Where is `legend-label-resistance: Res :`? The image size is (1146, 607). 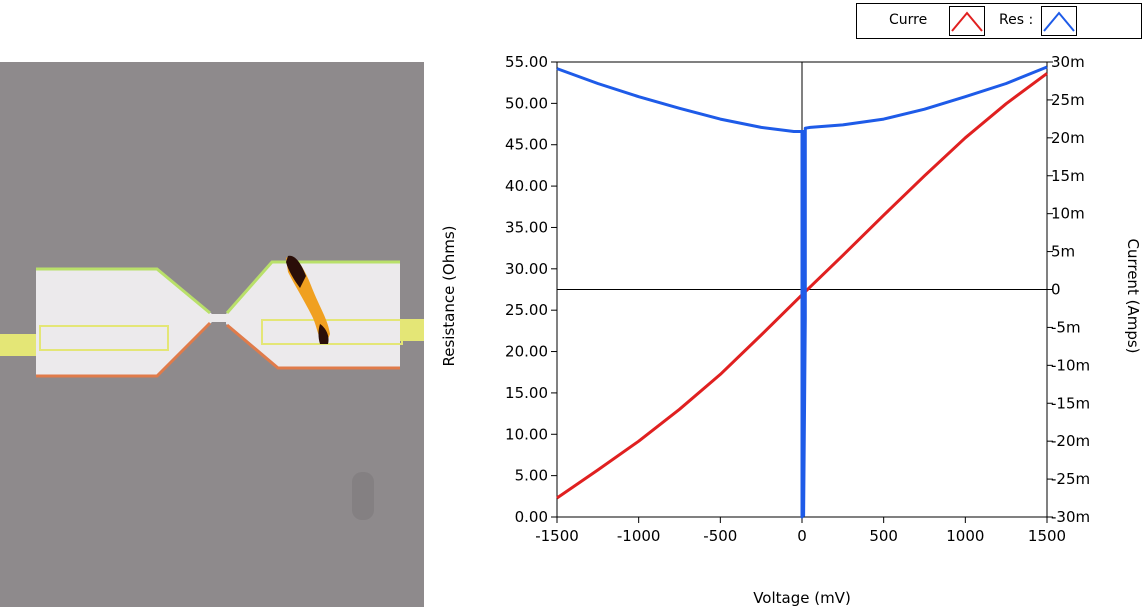
legend-label-resistance: Res : is located at coordinates (1016, 20).